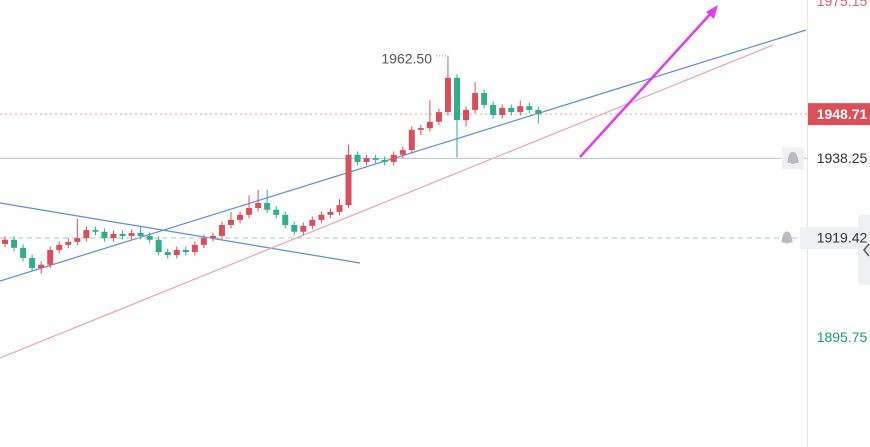 This screenshot has height=447, width=870. What do you see at coordinates (842, 158) in the screenshot?
I see `alert-label: 1938.25` at bounding box center [842, 158].